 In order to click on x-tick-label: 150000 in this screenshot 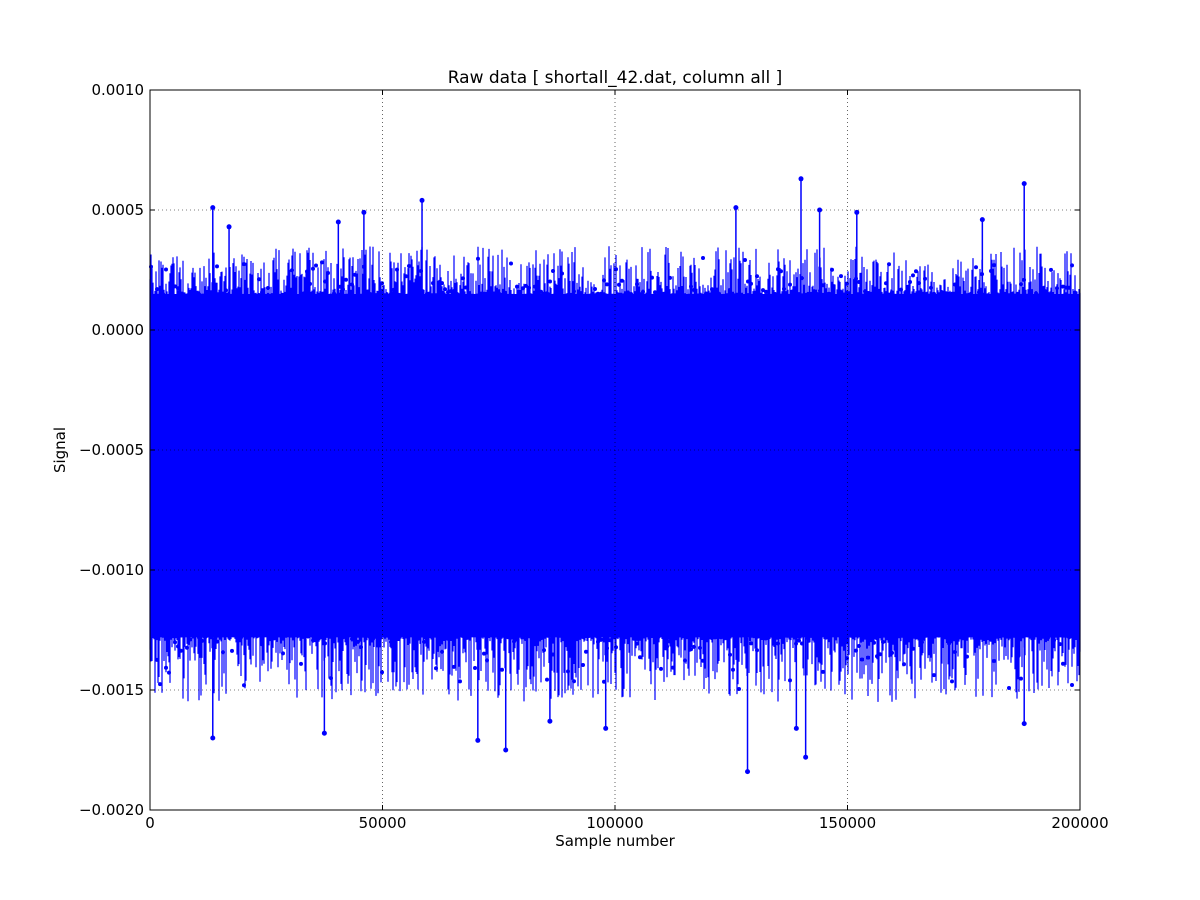, I will do `click(847, 823)`.